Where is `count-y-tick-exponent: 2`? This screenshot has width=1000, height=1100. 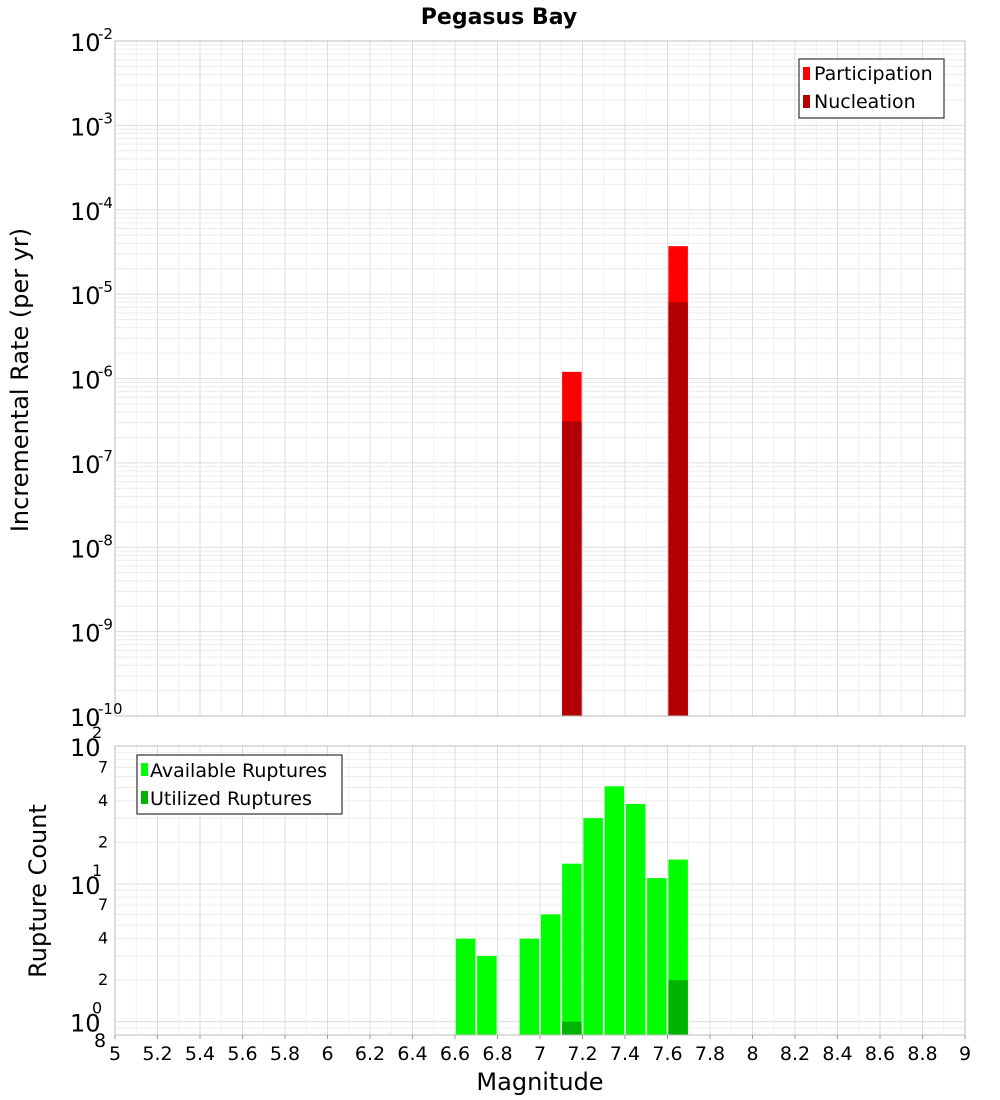
count-y-tick-exponent: 2 is located at coordinates (97, 732).